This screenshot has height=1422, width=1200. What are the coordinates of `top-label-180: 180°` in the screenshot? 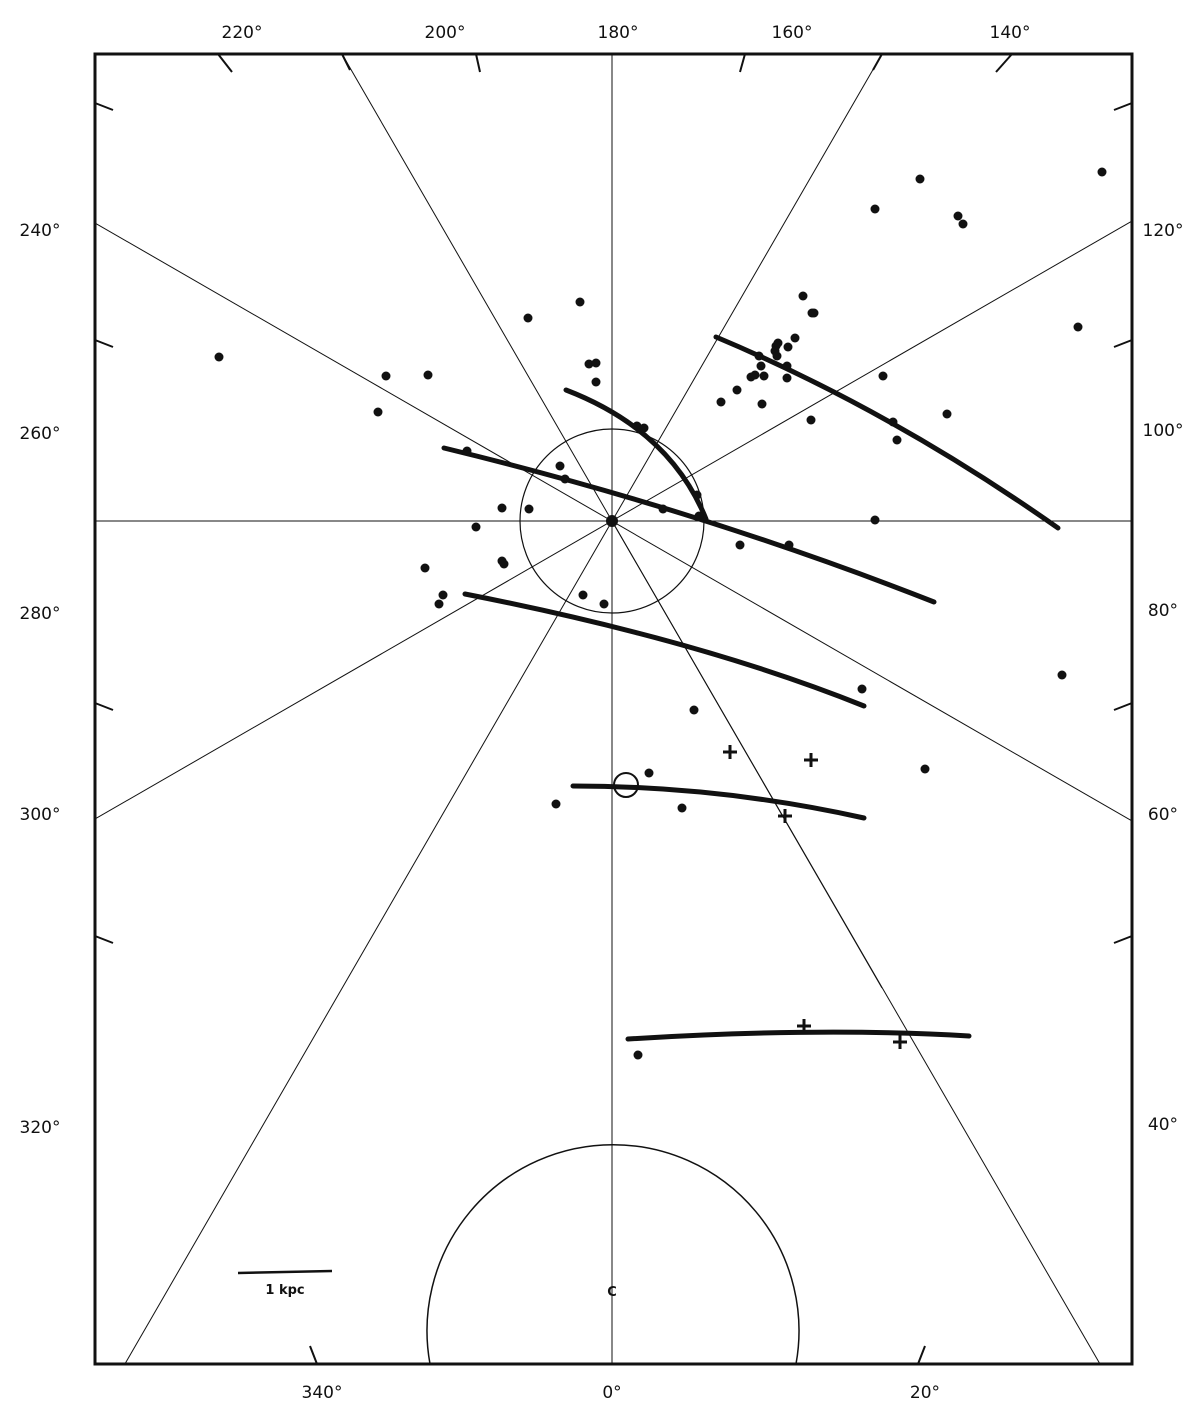 It's located at (618, 33).